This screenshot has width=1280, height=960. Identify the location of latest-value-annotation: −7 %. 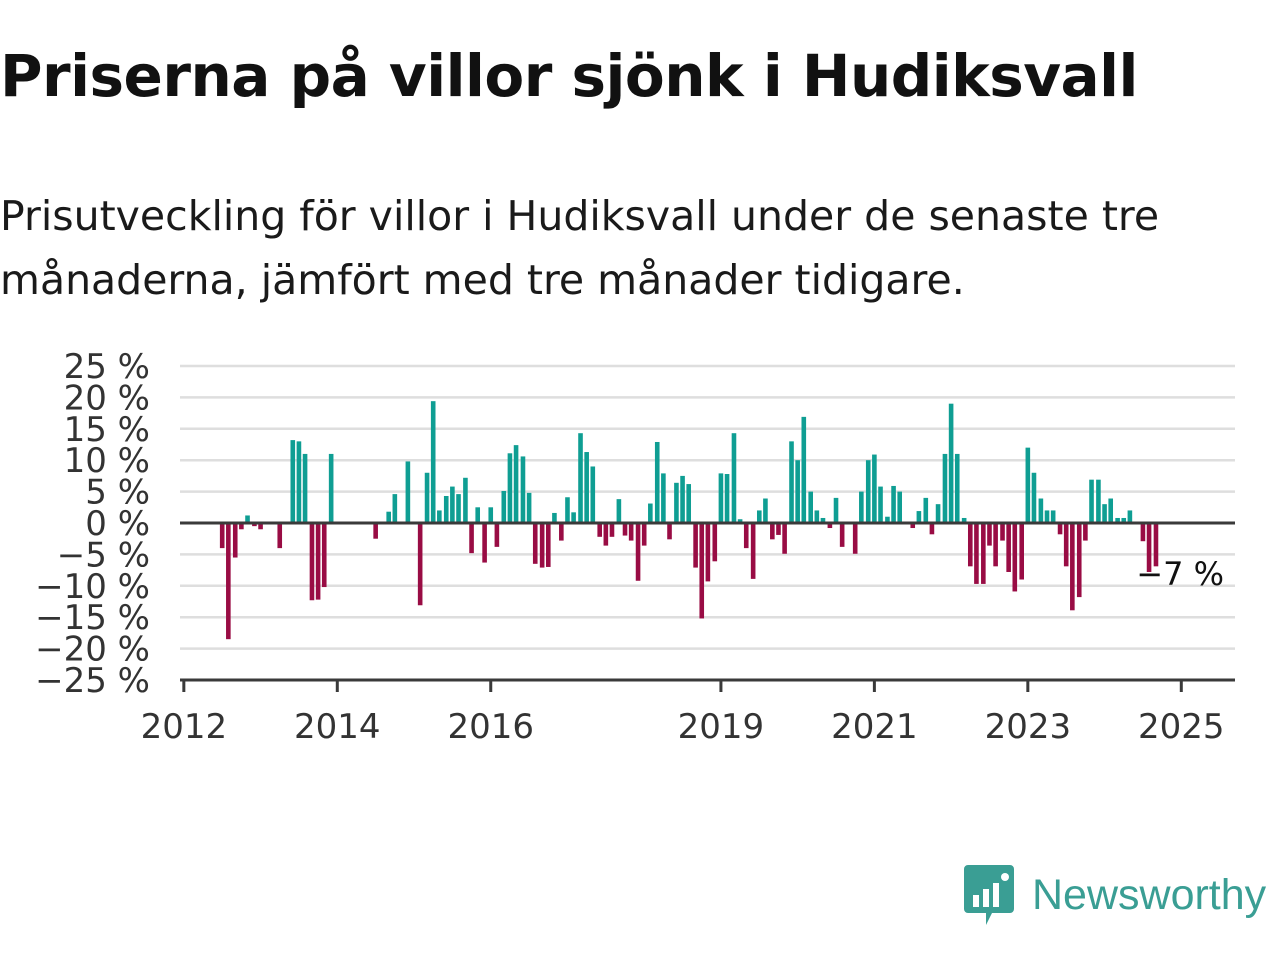
(1180, 574).